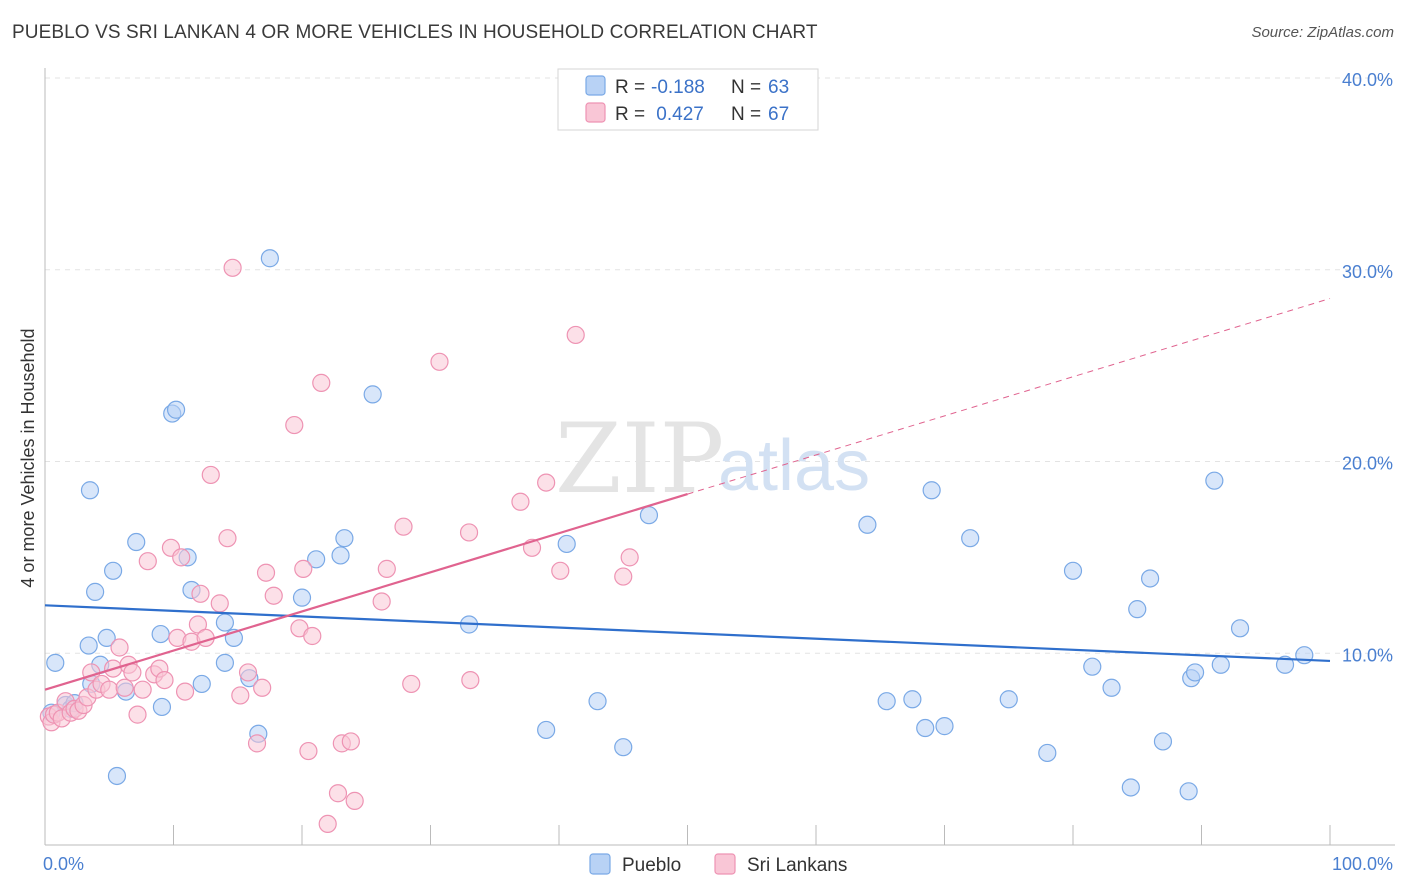  I want to click on legend-r-value-sri-lankans: 0.427, so click(677, 114).